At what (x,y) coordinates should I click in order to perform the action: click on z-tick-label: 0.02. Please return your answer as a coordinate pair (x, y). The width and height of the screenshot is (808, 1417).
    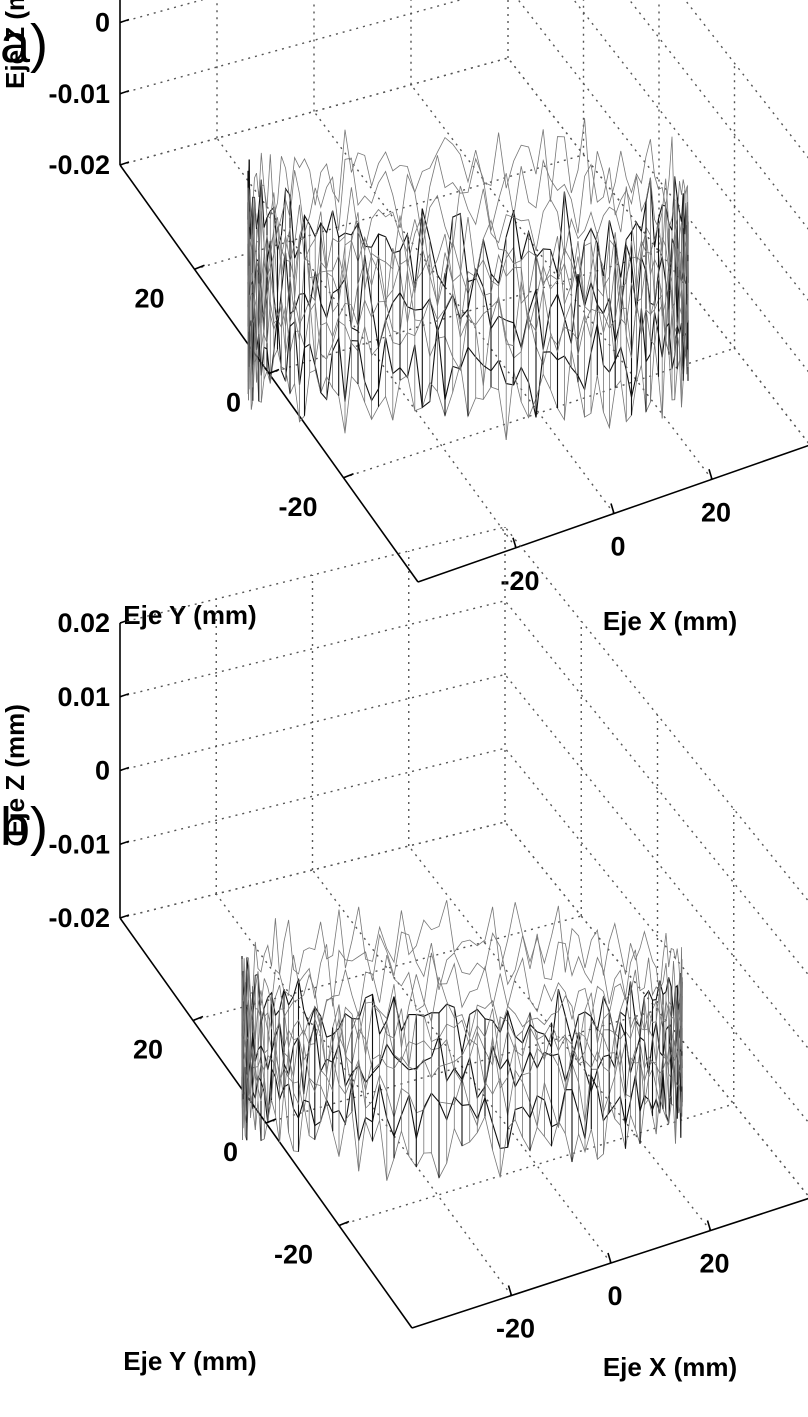
    Looking at the image, I should click on (83, 623).